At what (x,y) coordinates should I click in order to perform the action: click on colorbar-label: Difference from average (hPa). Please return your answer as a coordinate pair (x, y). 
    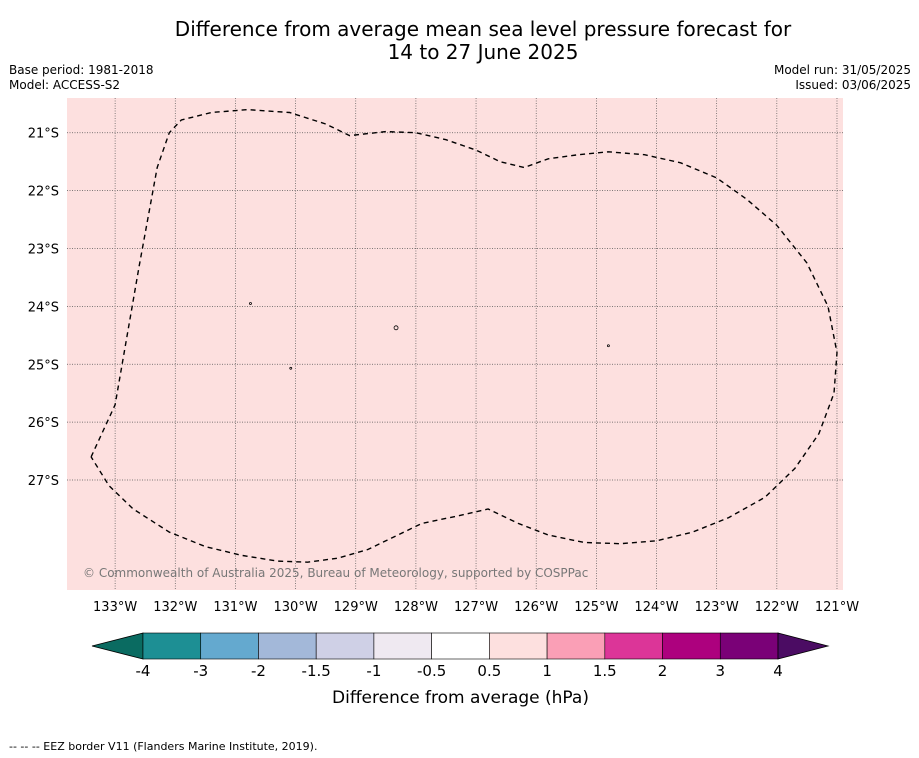
    Looking at the image, I should click on (460, 698).